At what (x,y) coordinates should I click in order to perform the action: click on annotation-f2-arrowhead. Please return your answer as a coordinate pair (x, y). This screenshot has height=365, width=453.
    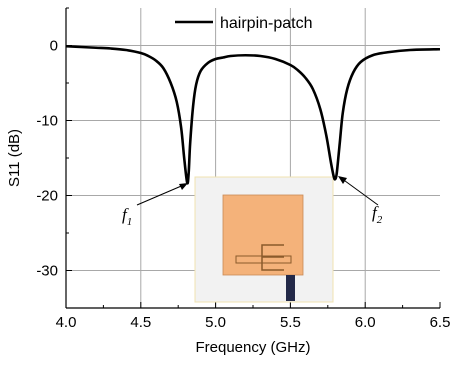
    Looking at the image, I should click on (342, 180).